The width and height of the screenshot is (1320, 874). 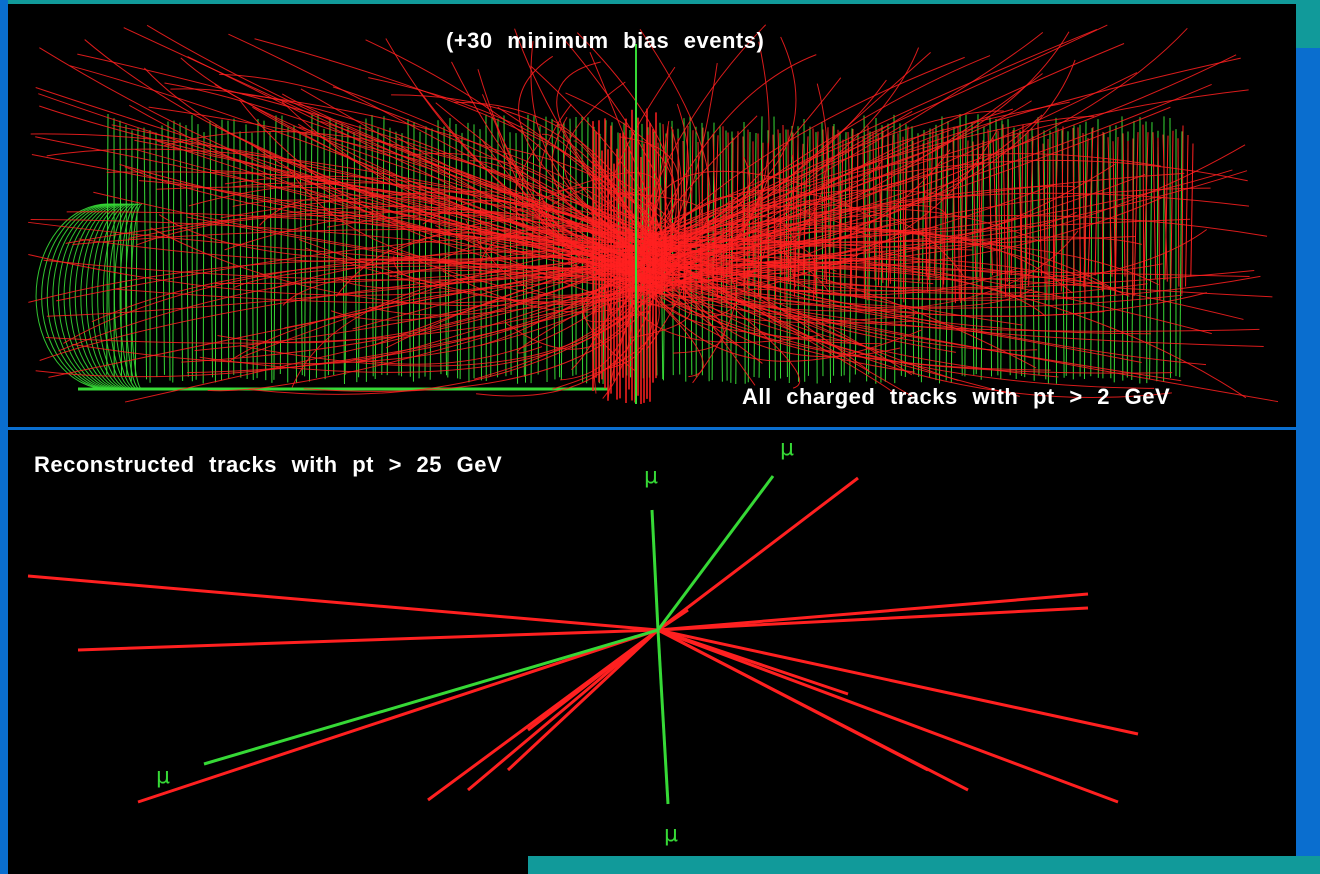 I want to click on muon-track, so click(x=663, y=717).